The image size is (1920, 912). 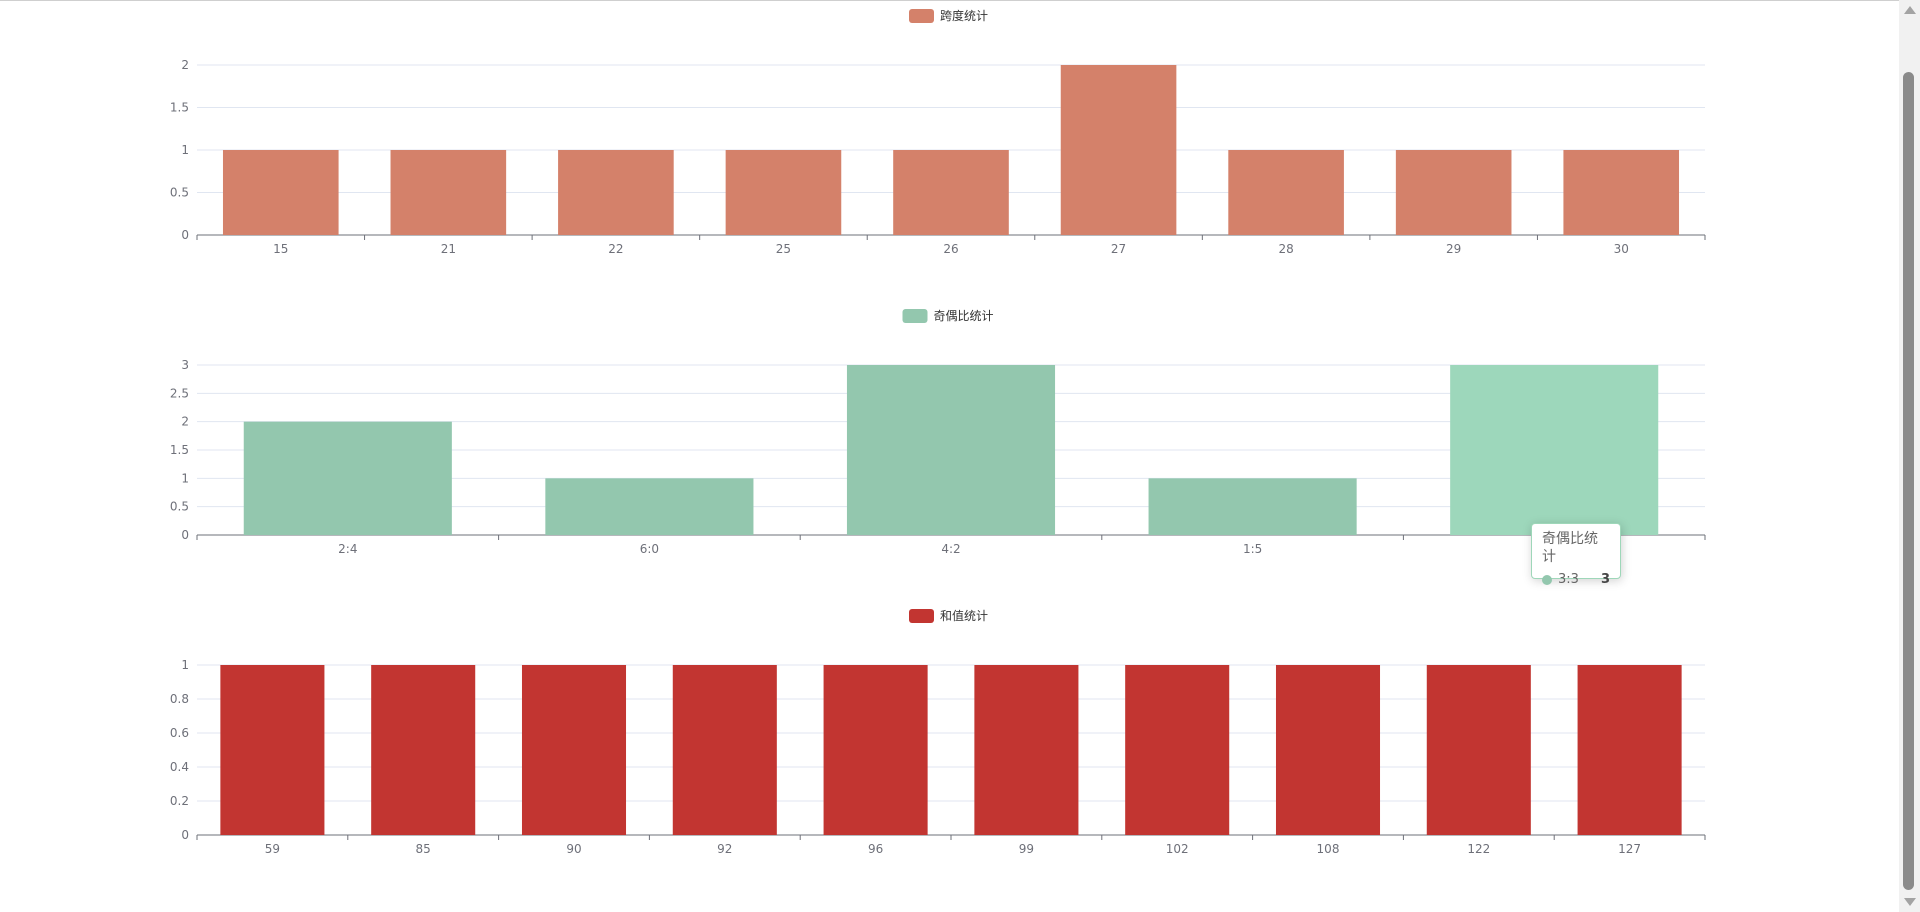 I want to click on tooltip-label: 3:3, so click(x=1568, y=579).